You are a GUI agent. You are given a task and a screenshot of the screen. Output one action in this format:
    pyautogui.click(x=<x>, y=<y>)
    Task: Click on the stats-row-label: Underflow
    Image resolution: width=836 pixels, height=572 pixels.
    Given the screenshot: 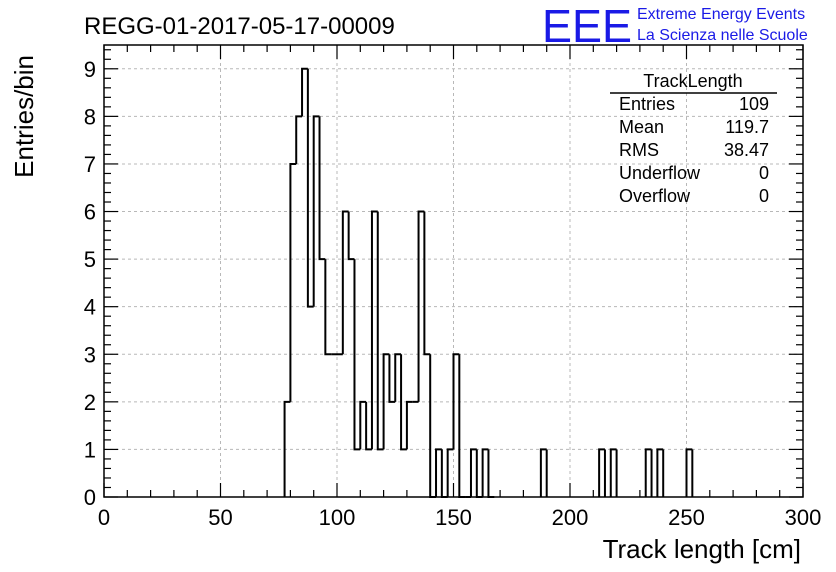 What is the action you would take?
    pyautogui.click(x=660, y=173)
    